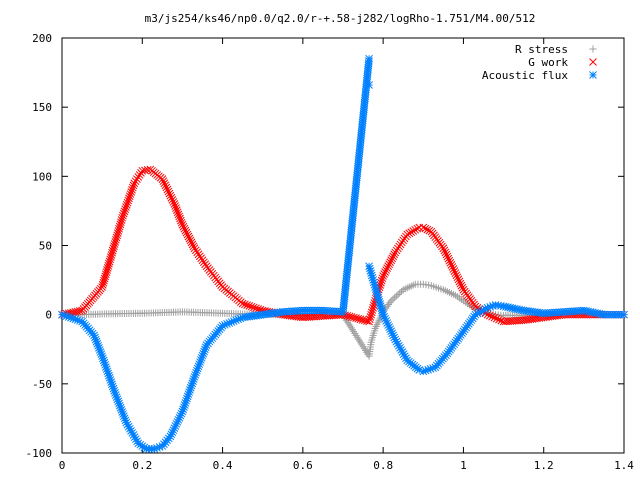  Describe the element at coordinates (541, 49) in the screenshot. I see `legend-label: R stress` at that location.